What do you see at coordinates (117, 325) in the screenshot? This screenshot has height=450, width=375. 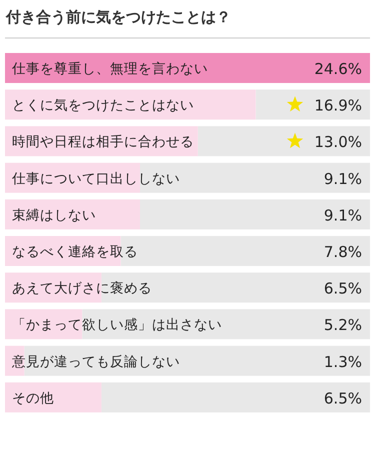 I see `y-tick-label: 「かまって欲しい感」は出さない` at bounding box center [117, 325].